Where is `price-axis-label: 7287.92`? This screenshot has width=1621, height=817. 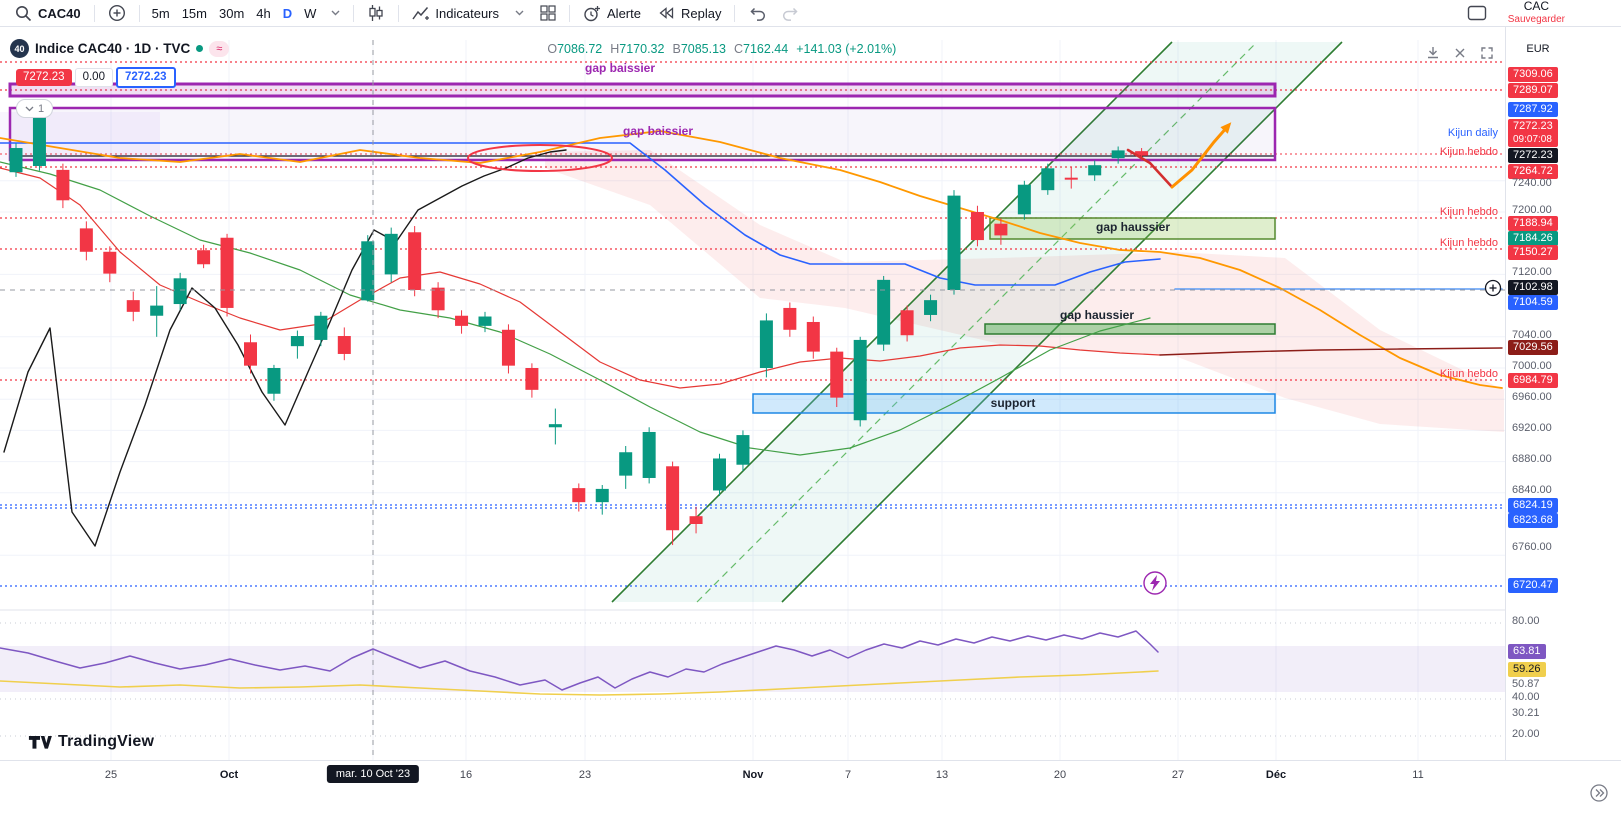 price-axis-label: 7287.92 is located at coordinates (1533, 109).